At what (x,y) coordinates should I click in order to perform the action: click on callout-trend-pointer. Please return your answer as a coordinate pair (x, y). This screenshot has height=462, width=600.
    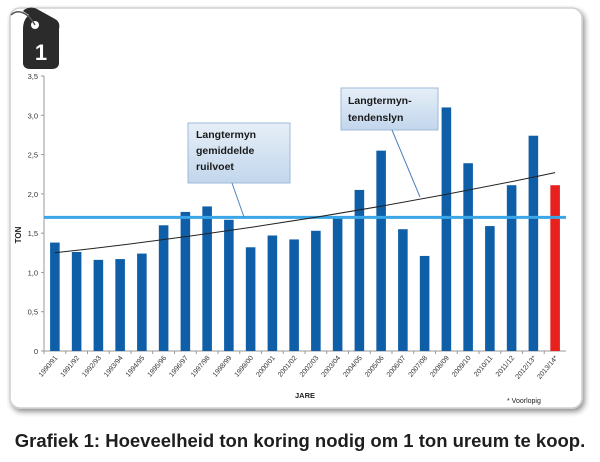
    Looking at the image, I should click on (406, 163).